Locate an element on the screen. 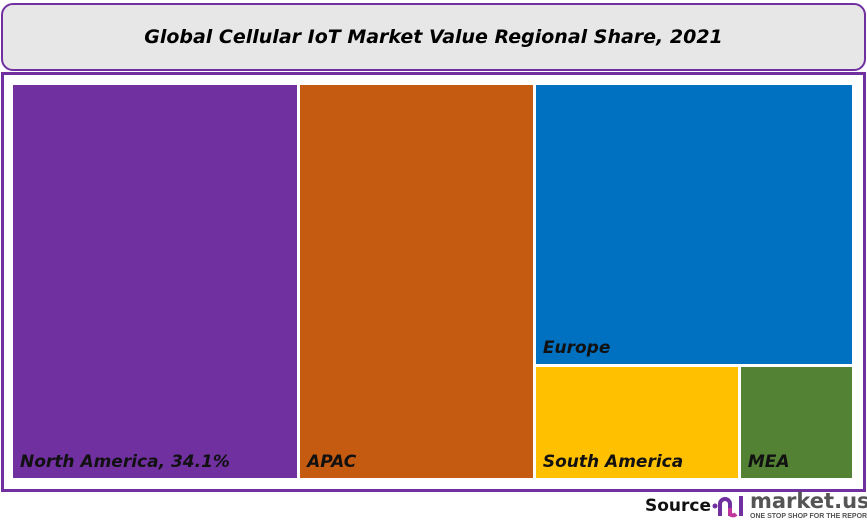 The width and height of the screenshot is (867, 525). treemap-cell-mea: MEA is located at coordinates (796, 422).